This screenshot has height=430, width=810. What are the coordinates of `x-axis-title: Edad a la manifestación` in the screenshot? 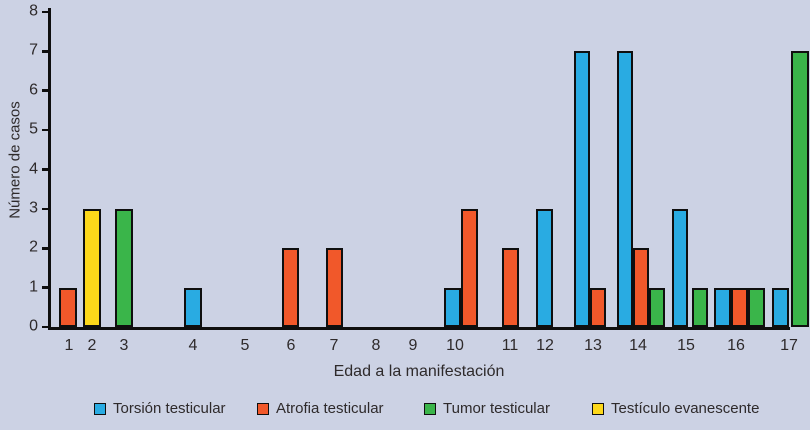 It's located at (419, 371).